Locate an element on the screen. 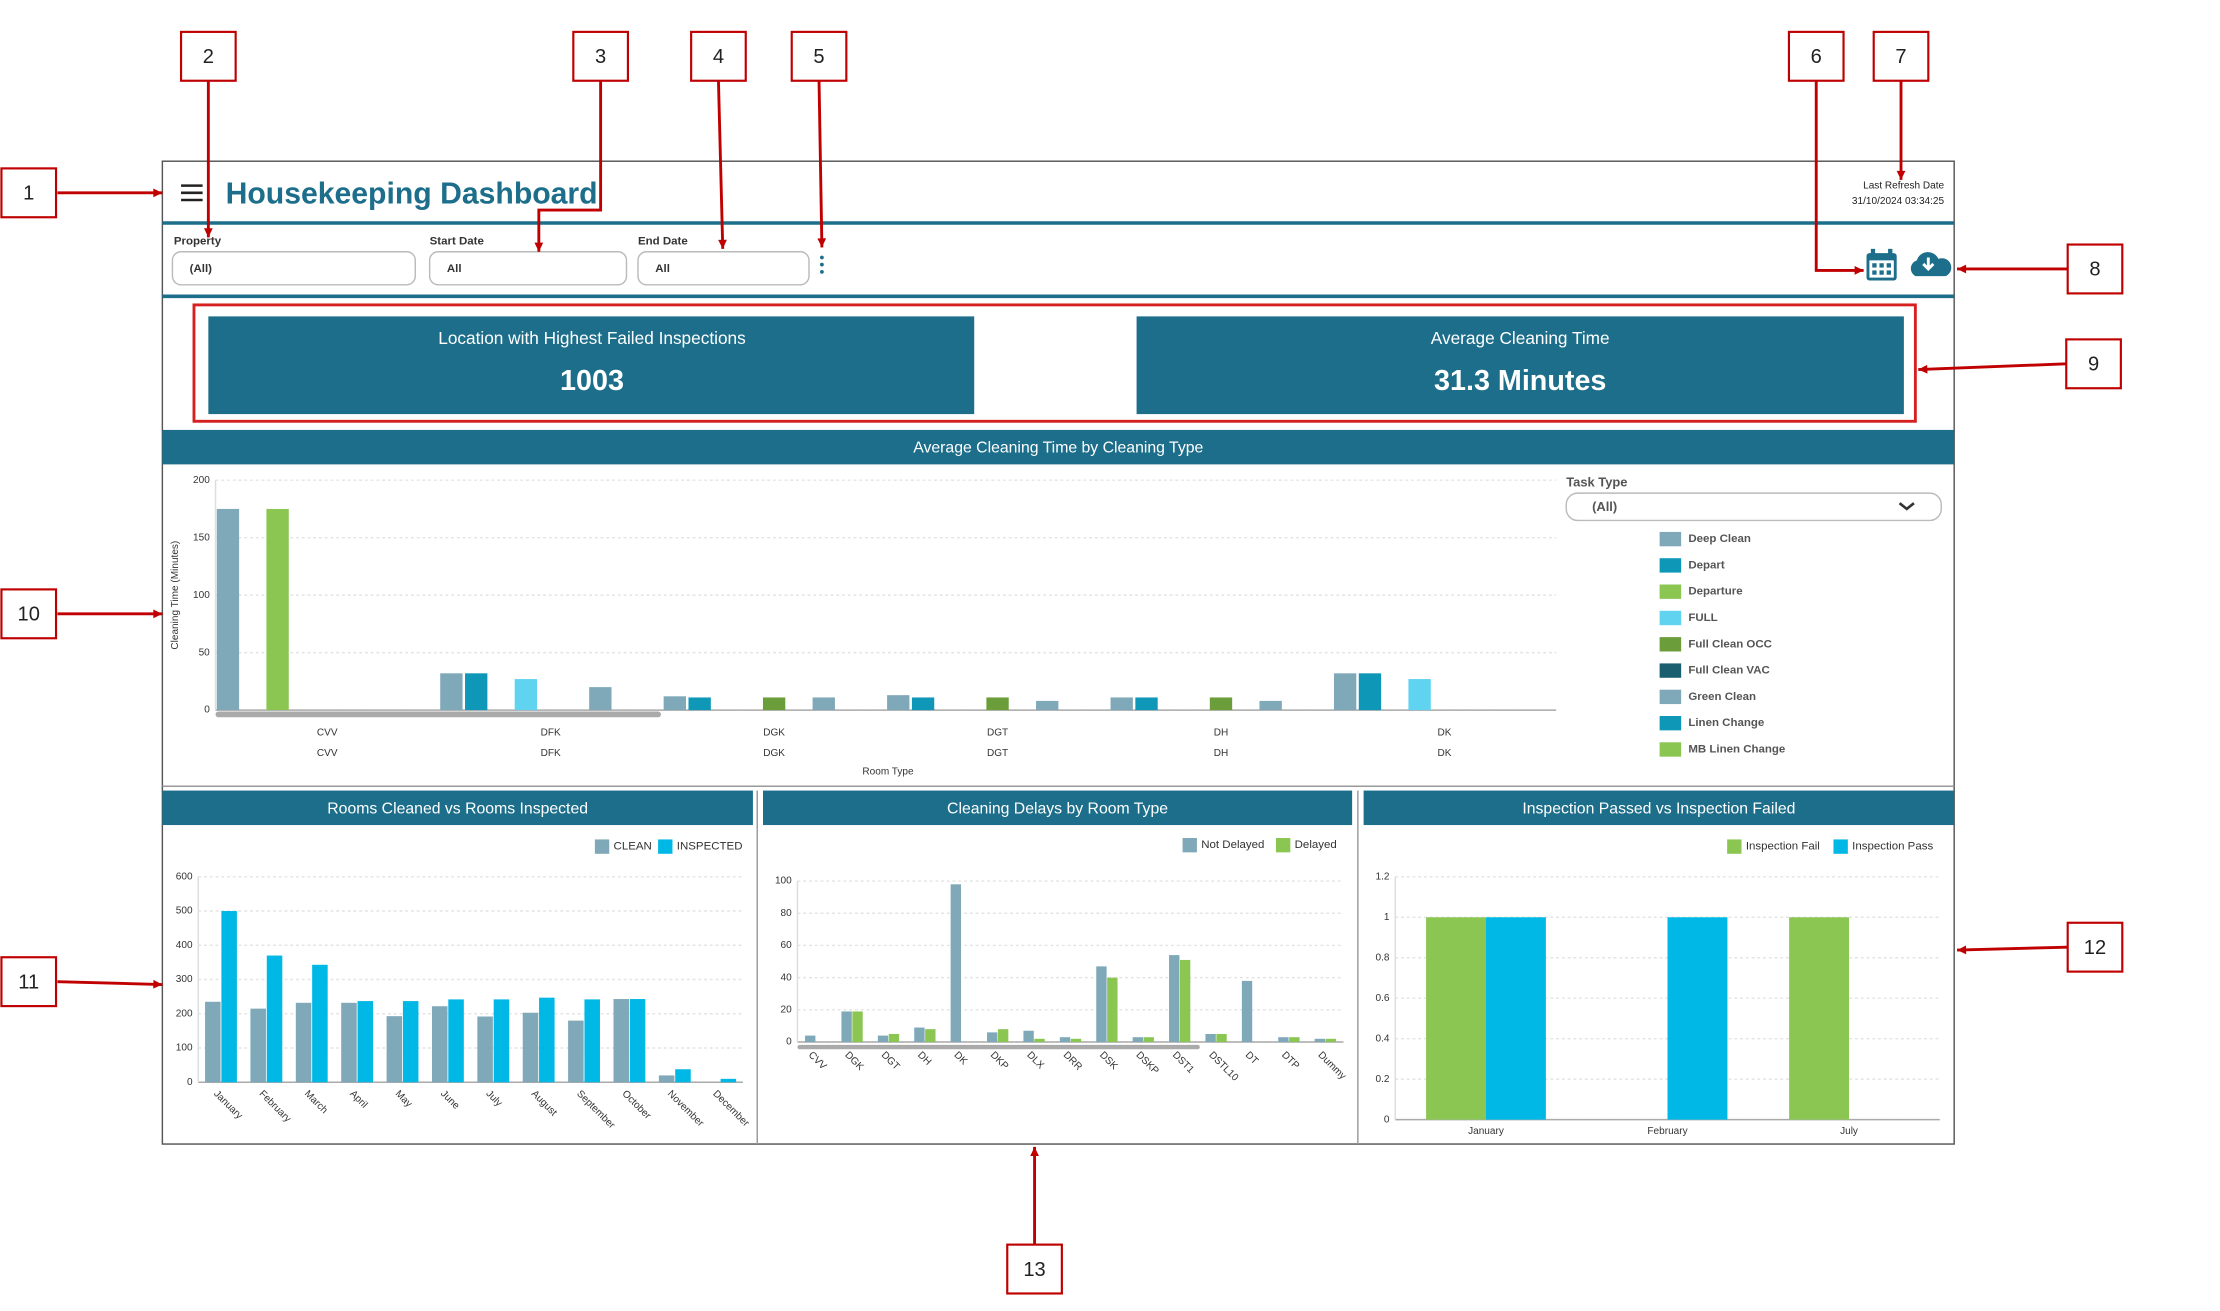 This screenshot has height=1311, width=2220. x-tick-label: CVV is located at coordinates (327, 733).